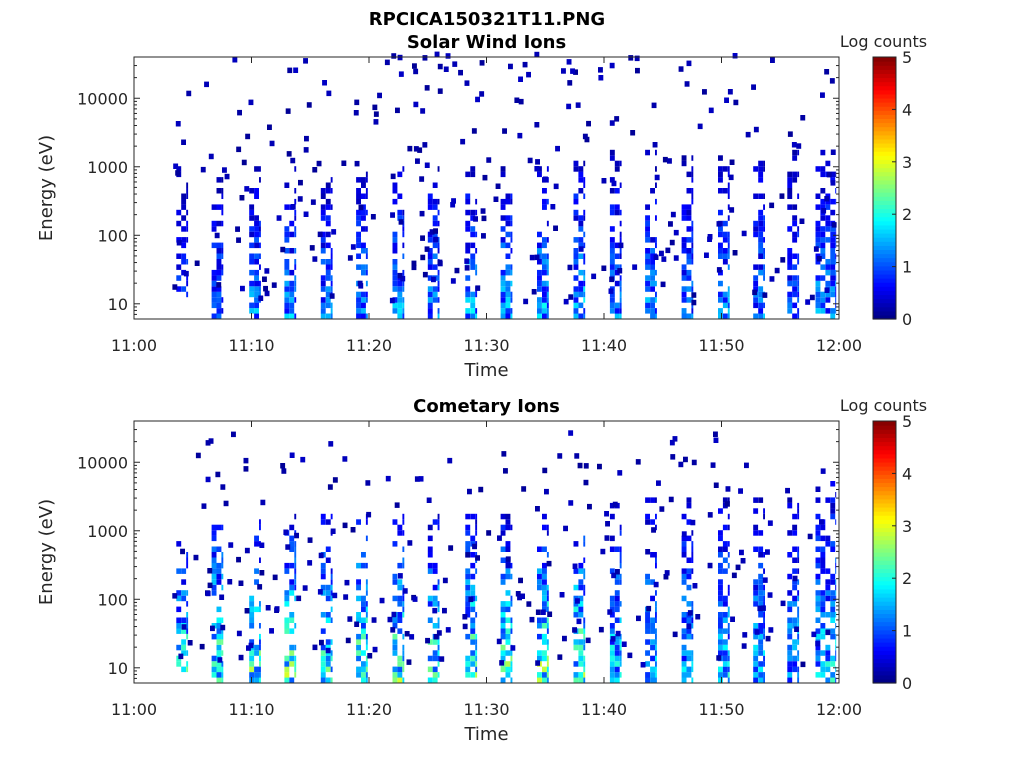 The height and width of the screenshot is (768, 1024). Describe the element at coordinates (112, 235) in the screenshot. I see `y-tick-label: 100` at that location.